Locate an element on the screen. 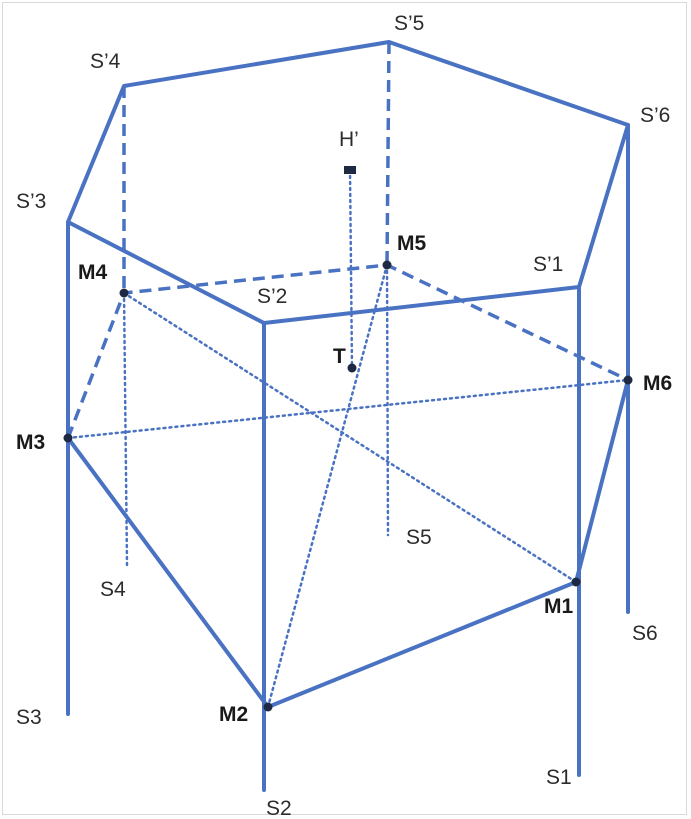  diag-m5-m2 is located at coordinates (327, 486).